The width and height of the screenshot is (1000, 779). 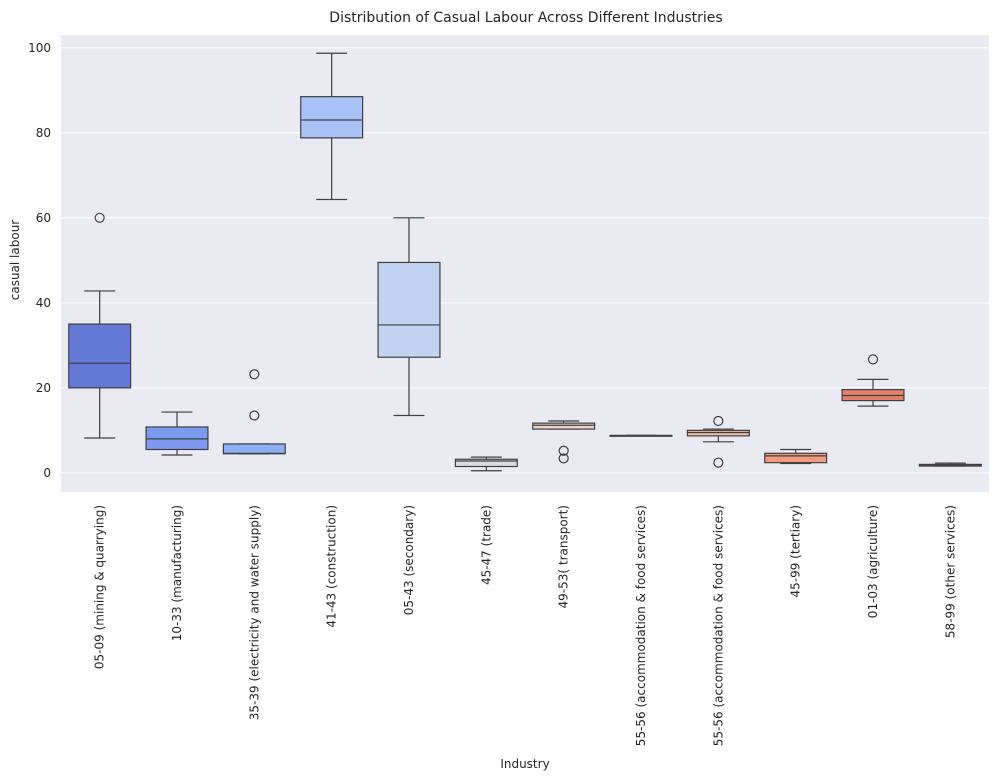 What do you see at coordinates (100, 587) in the screenshot?
I see `x-tick-label: 05-09 (mining & quarrying)` at bounding box center [100, 587].